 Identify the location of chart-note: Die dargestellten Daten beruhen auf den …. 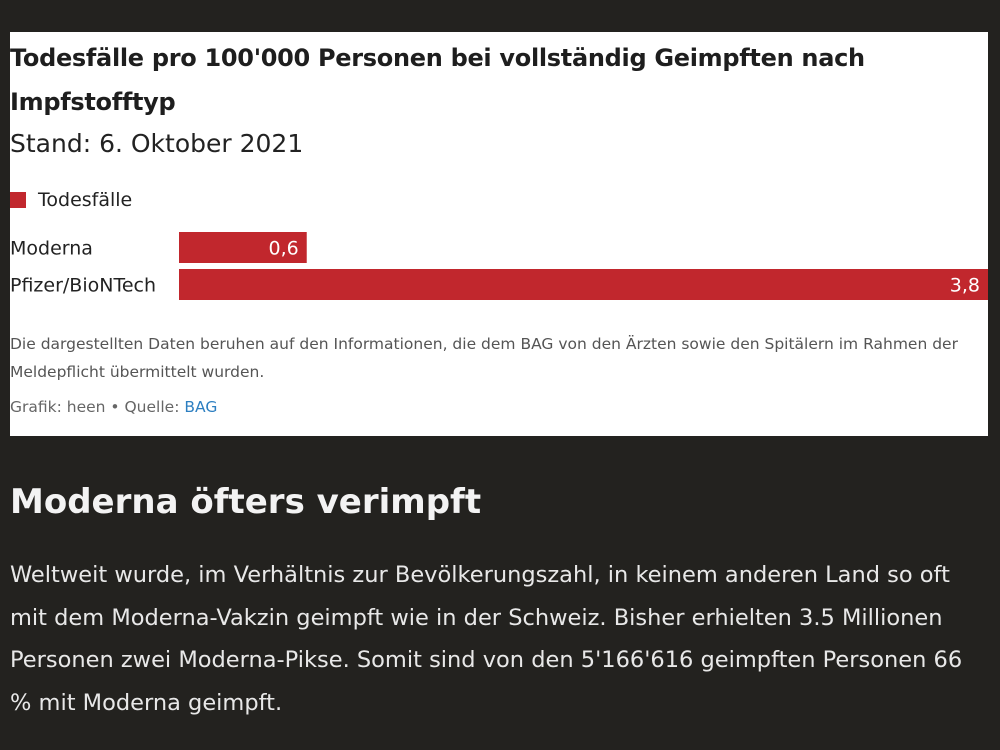
(484, 358).